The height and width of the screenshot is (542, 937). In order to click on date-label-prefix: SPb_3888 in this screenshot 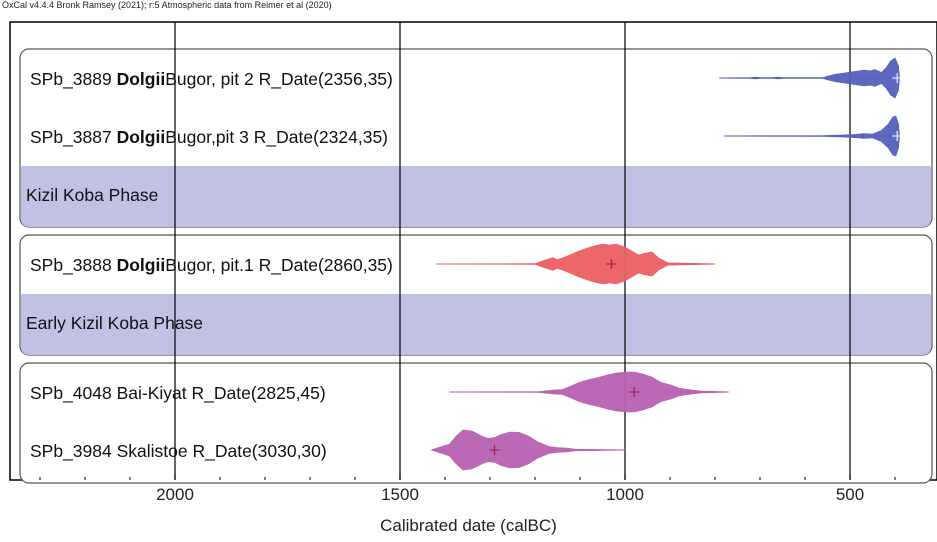, I will do `click(73, 265)`.